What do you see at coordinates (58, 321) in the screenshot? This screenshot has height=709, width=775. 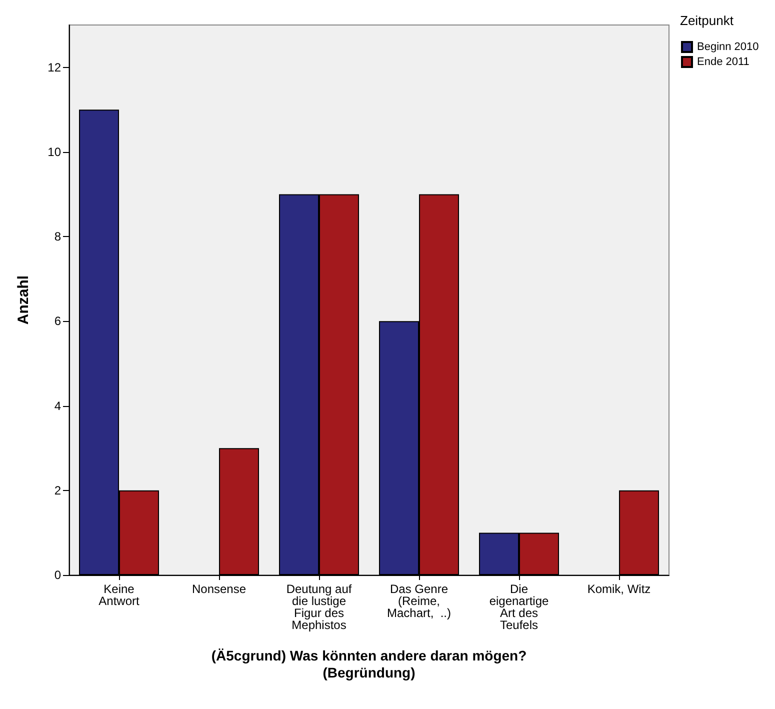 I see `y-tick-label: 6` at bounding box center [58, 321].